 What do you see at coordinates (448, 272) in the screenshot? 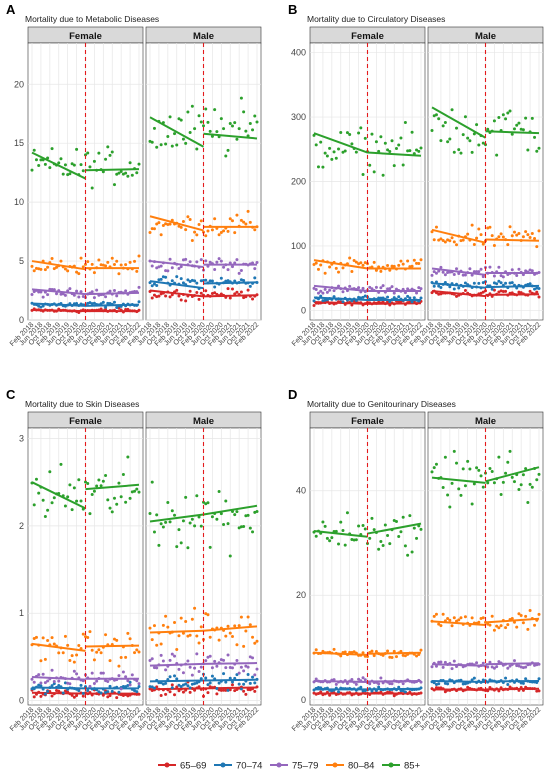
I see `point-B-male-75–79-7` at bounding box center [448, 272].